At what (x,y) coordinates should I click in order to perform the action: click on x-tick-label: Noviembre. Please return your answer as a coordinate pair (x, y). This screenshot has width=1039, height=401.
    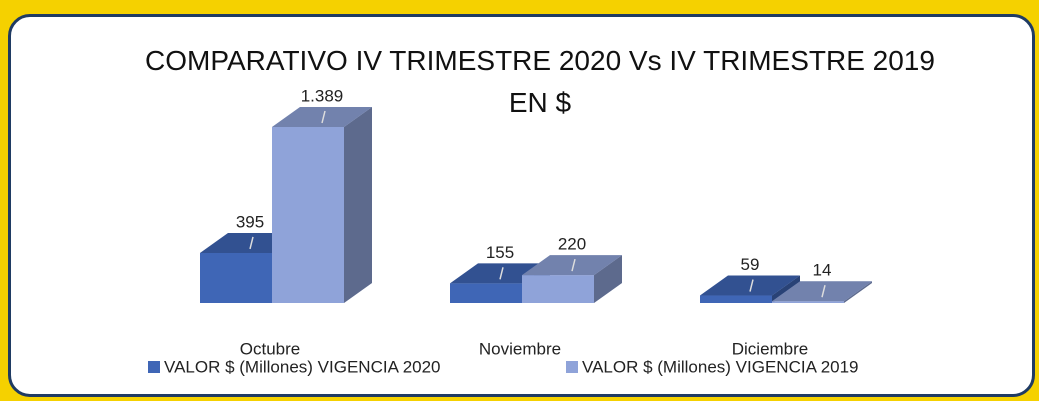
    Looking at the image, I should click on (520, 348).